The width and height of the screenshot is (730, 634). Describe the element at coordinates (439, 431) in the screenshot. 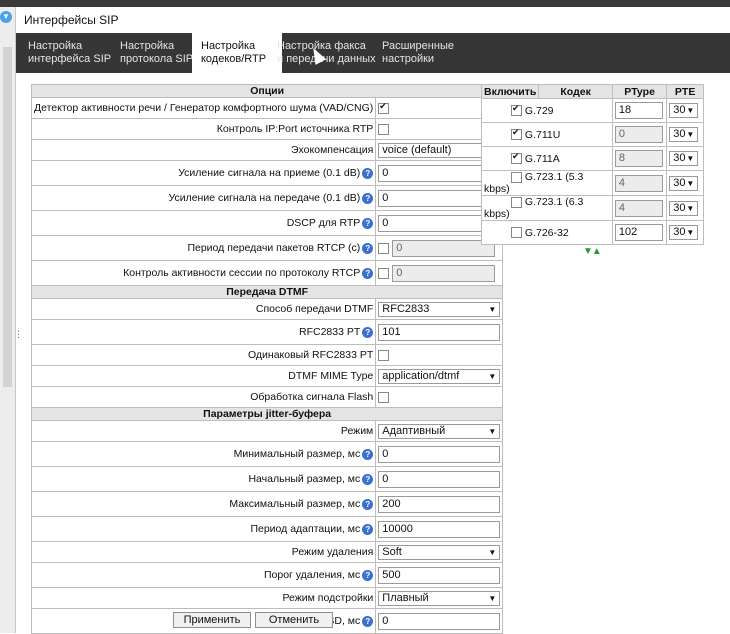

I see `jitter-mode-select: Адаптивный ▼` at that location.